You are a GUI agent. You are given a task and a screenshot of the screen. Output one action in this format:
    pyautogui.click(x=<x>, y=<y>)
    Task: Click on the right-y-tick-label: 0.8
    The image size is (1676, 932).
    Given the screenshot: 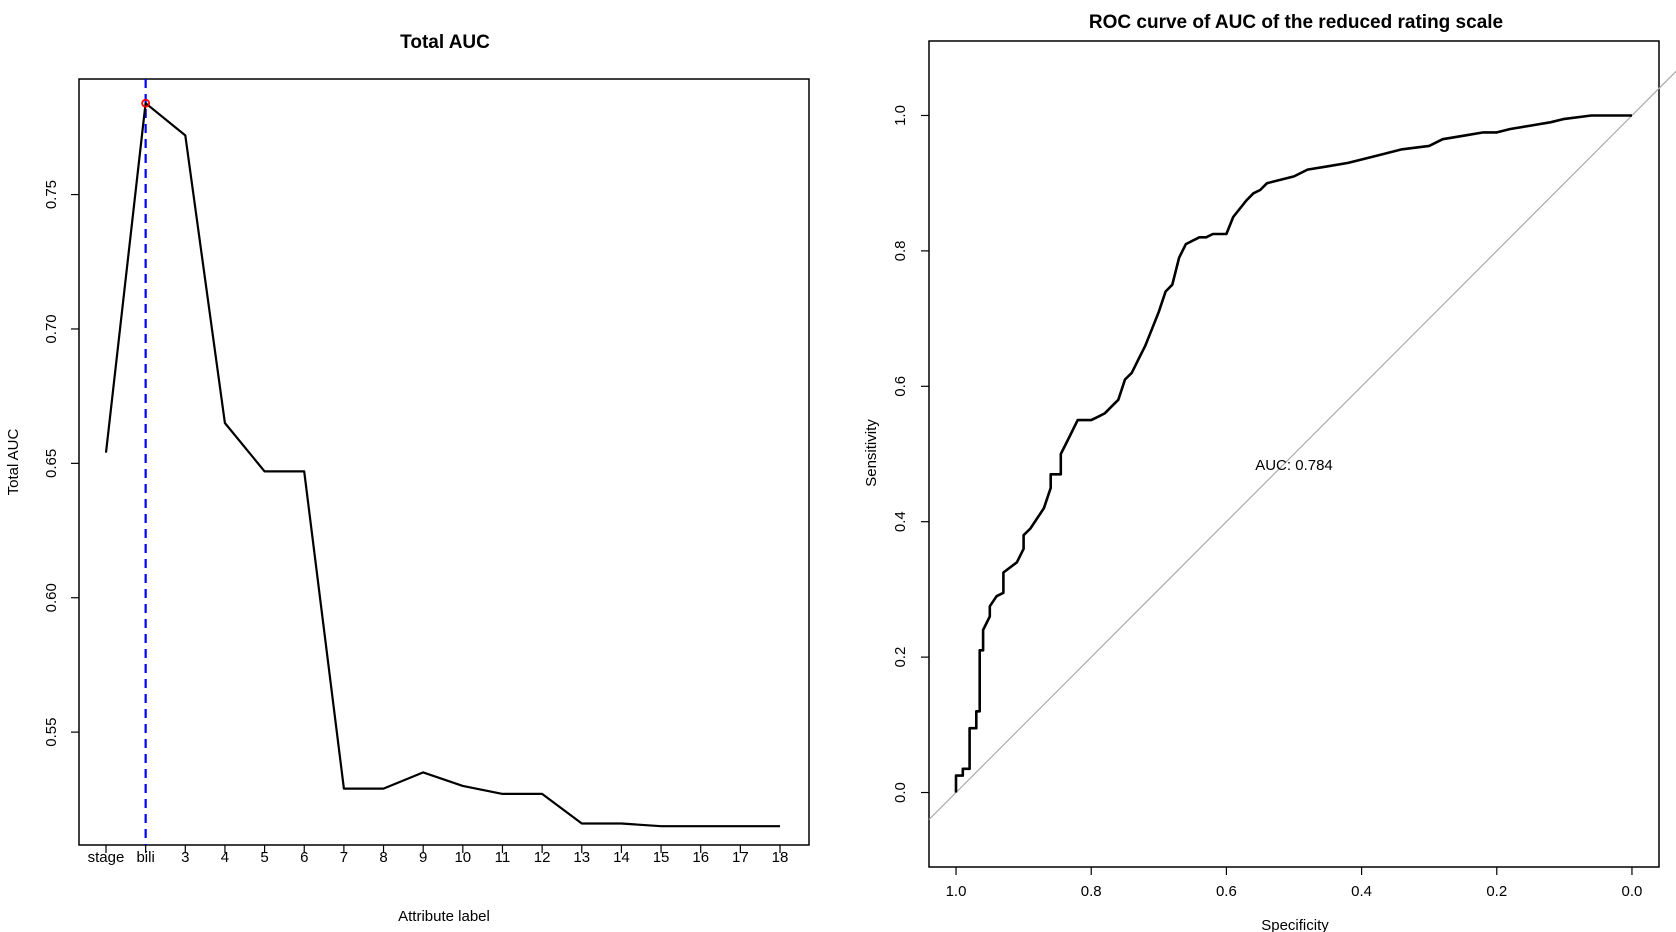 What is the action you would take?
    pyautogui.click(x=900, y=250)
    